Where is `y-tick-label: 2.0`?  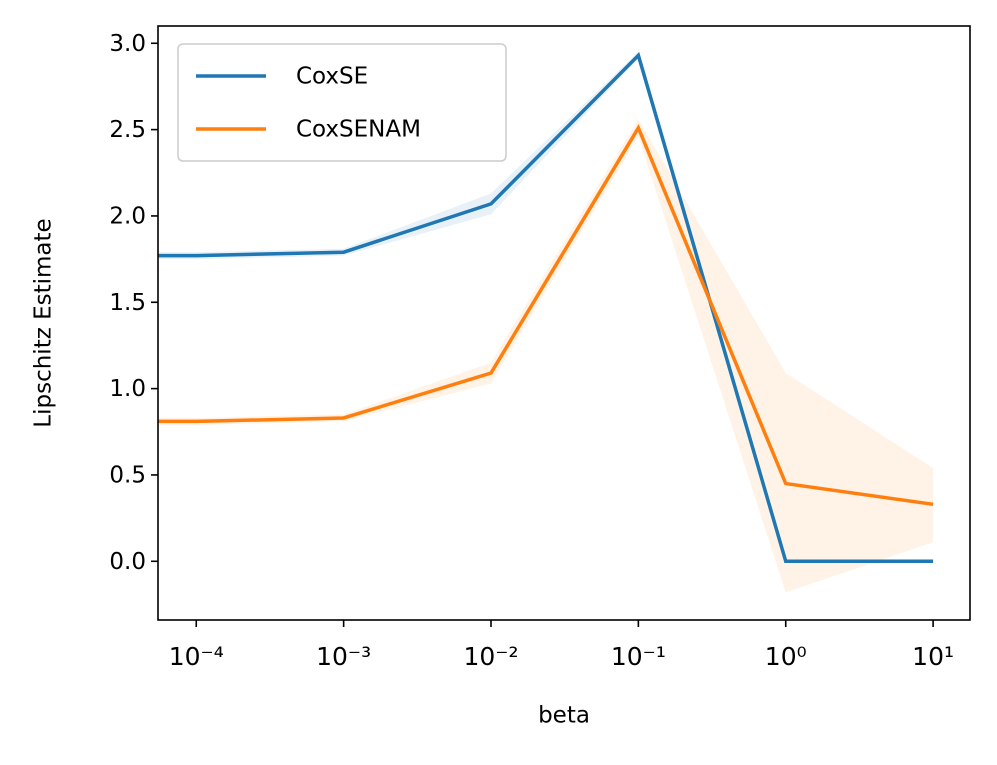 y-tick-label: 2.0 is located at coordinates (127, 216).